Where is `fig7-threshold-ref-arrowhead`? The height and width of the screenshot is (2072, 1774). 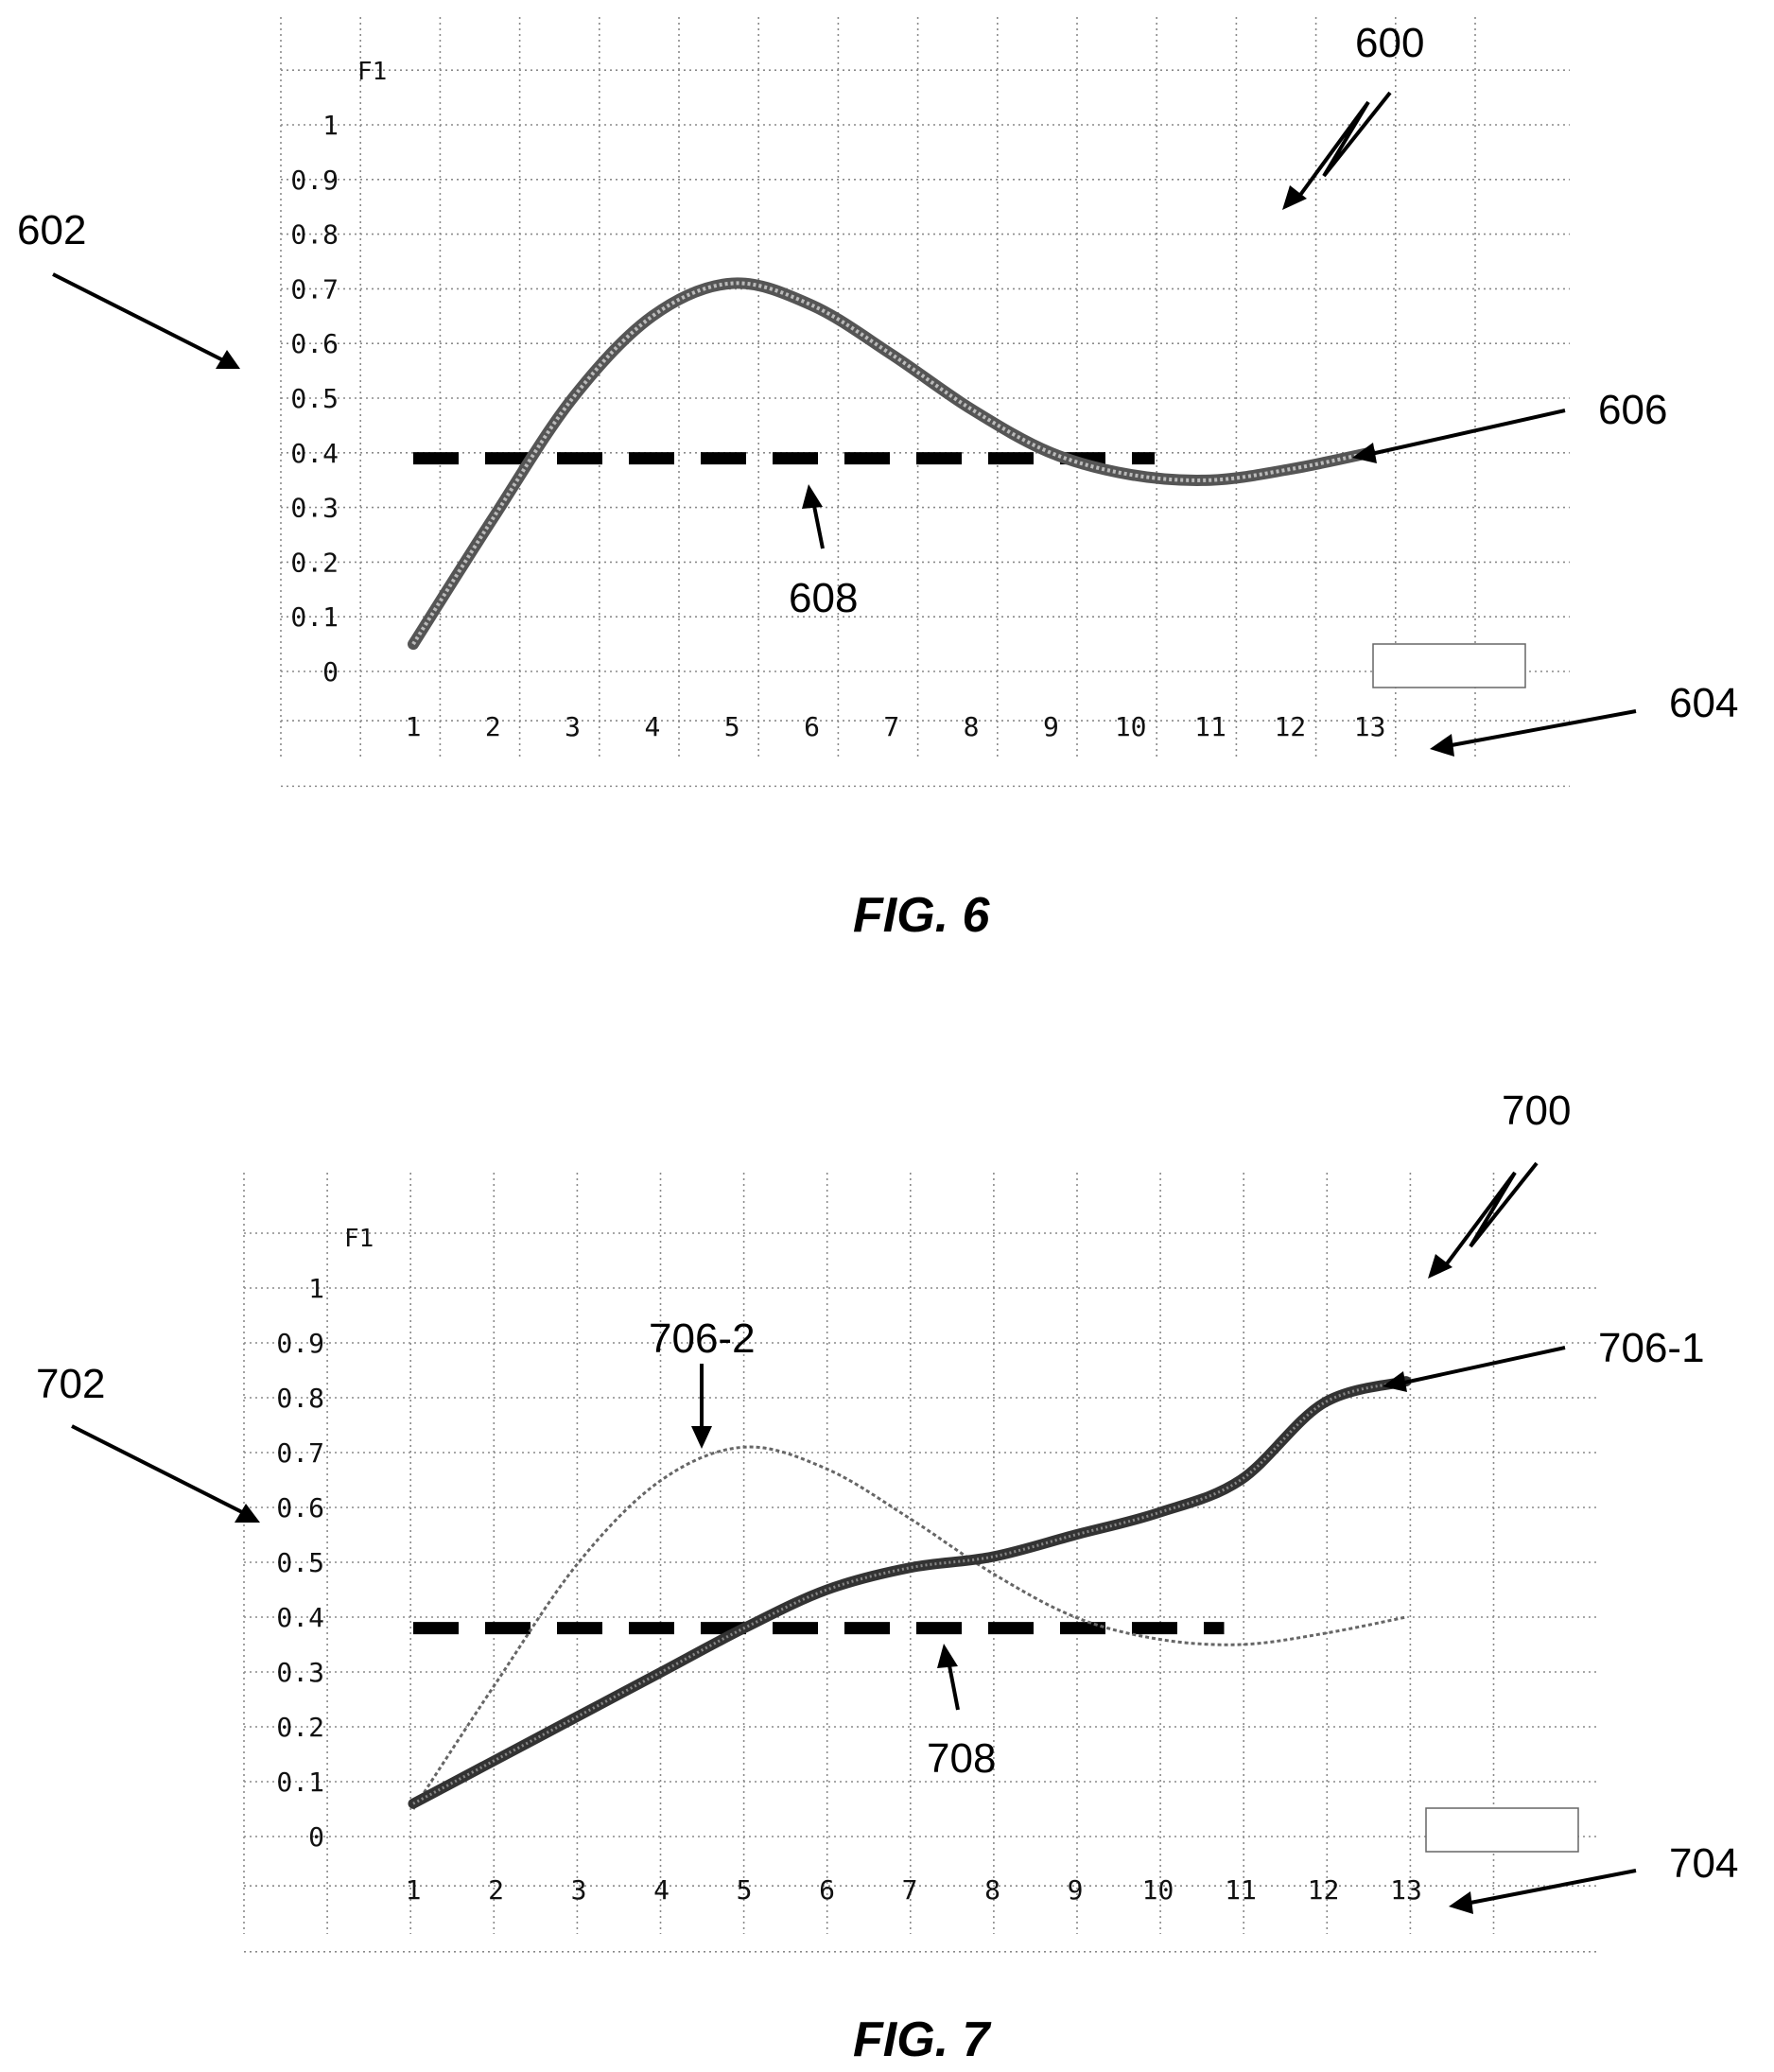
fig7-threshold-ref-arrowhead is located at coordinates (947, 1656).